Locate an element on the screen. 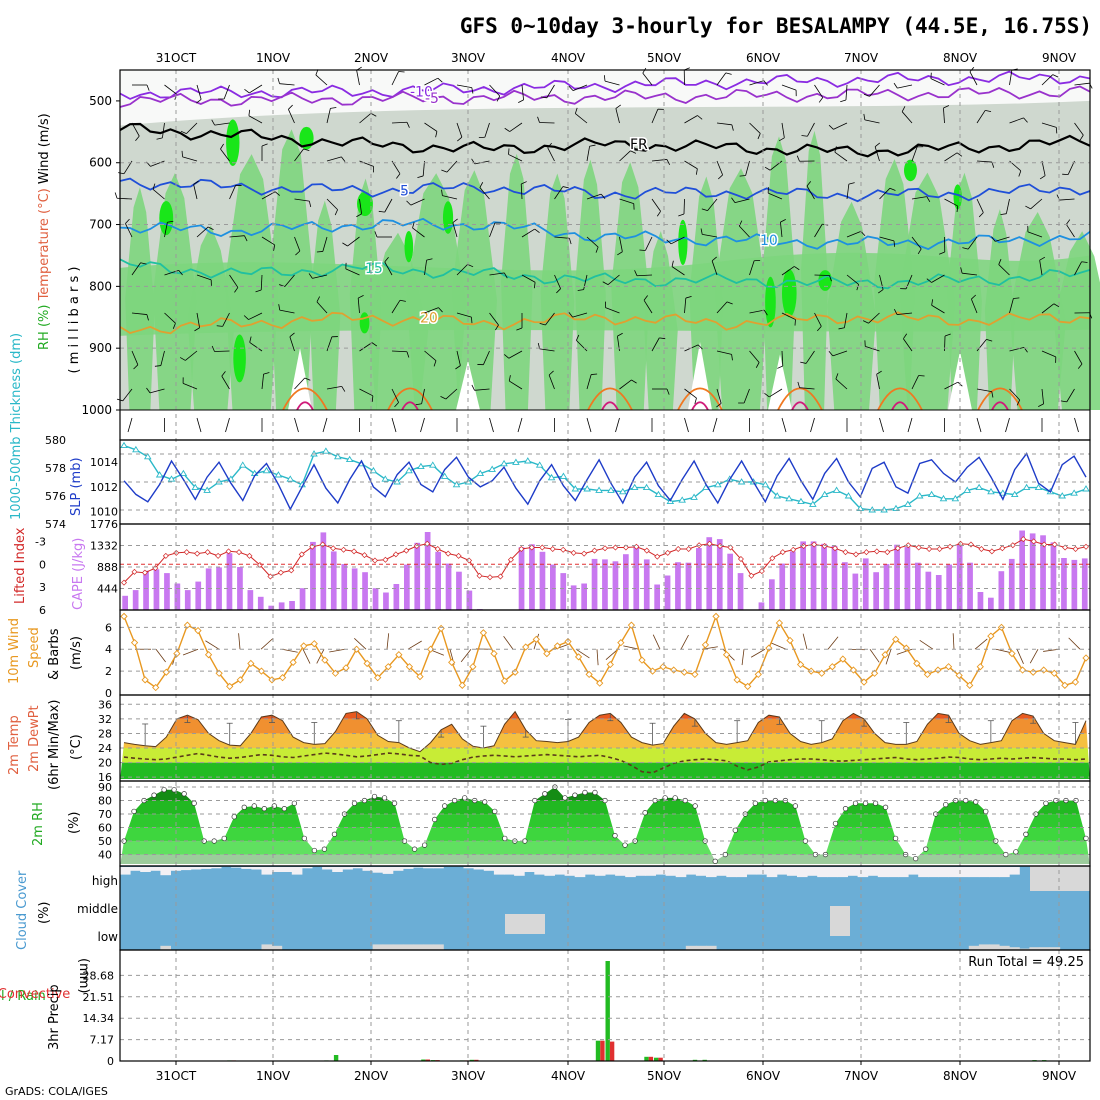 The image size is (1100, 1100). rh-dry-spike is located at coordinates (700, 376).